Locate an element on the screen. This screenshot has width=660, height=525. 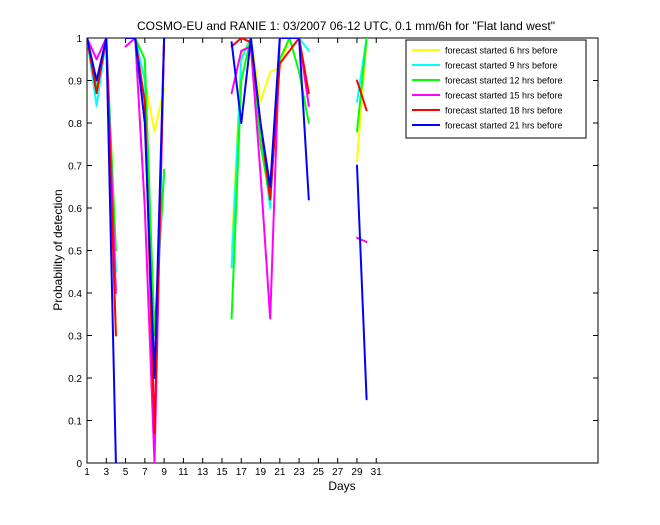
x-tick-label: 21 is located at coordinates (280, 472).